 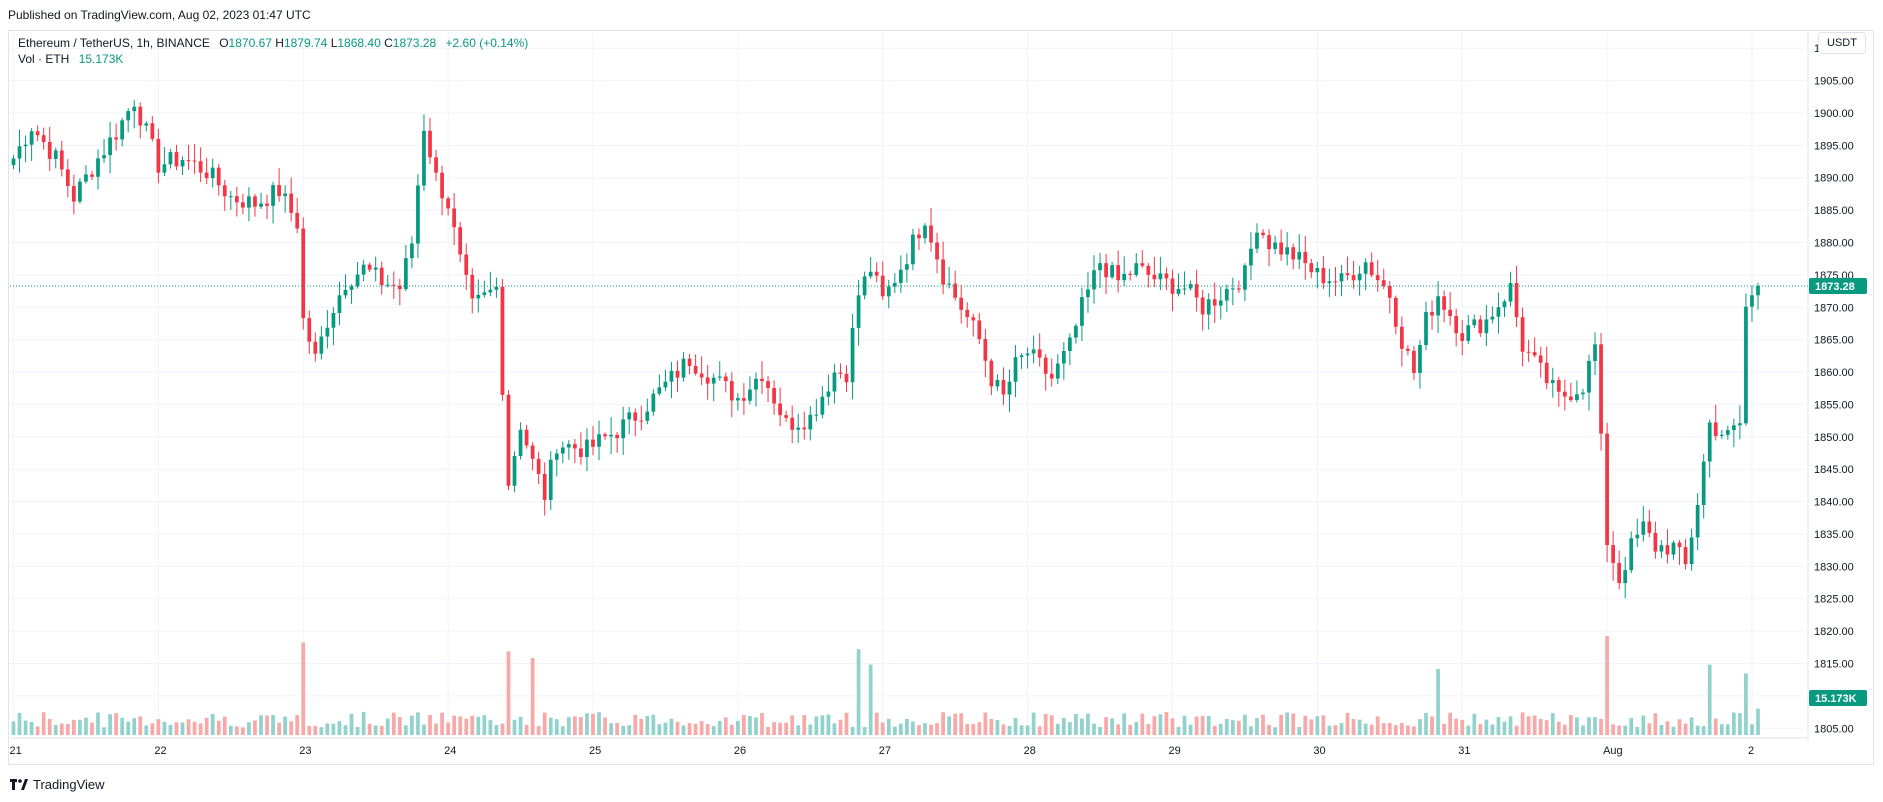 What do you see at coordinates (1834, 405) in the screenshot?
I see `y-axis-tick-label: 1855.00` at bounding box center [1834, 405].